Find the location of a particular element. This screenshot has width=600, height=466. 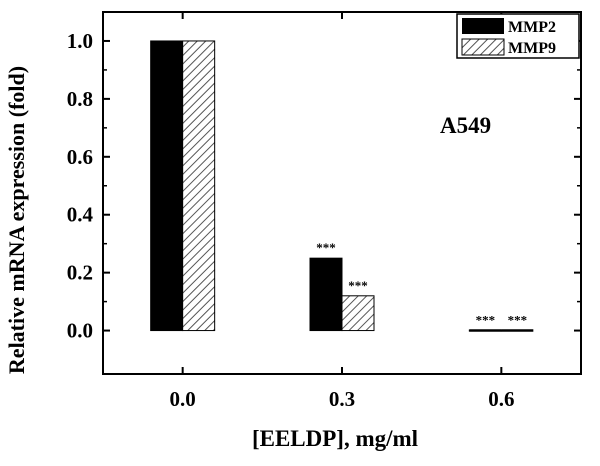

legend-label-mmp9: MMP9 is located at coordinates (532, 48).